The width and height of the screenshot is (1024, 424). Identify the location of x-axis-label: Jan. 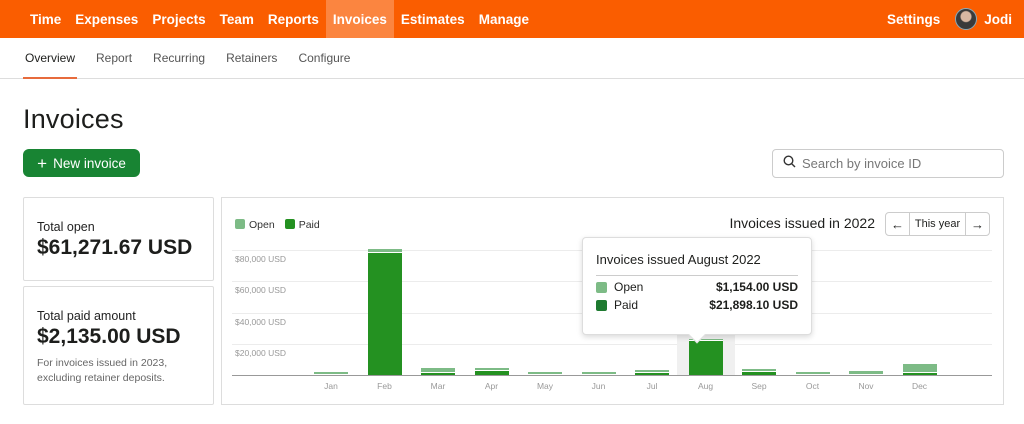
(331, 386).